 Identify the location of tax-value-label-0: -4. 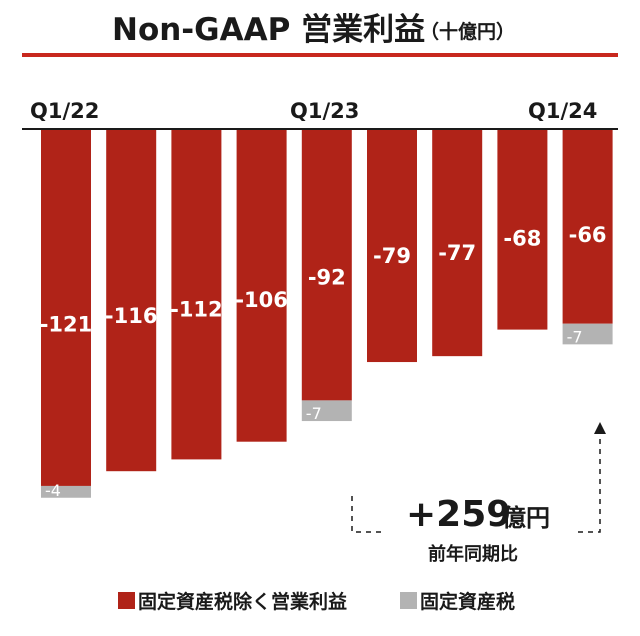
(53, 490).